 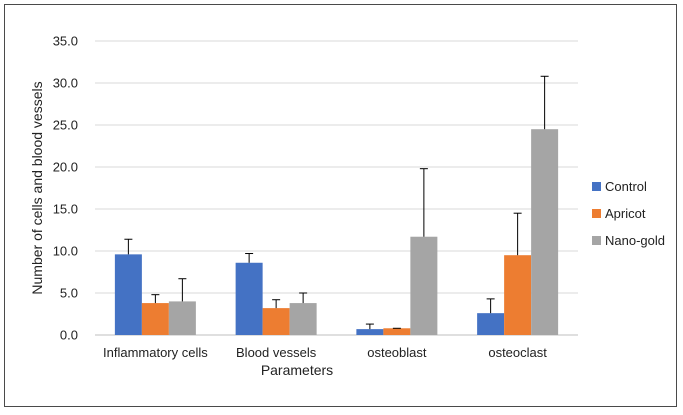 I want to click on legend: Control Apricot Nano-gold, so click(x=628, y=213).